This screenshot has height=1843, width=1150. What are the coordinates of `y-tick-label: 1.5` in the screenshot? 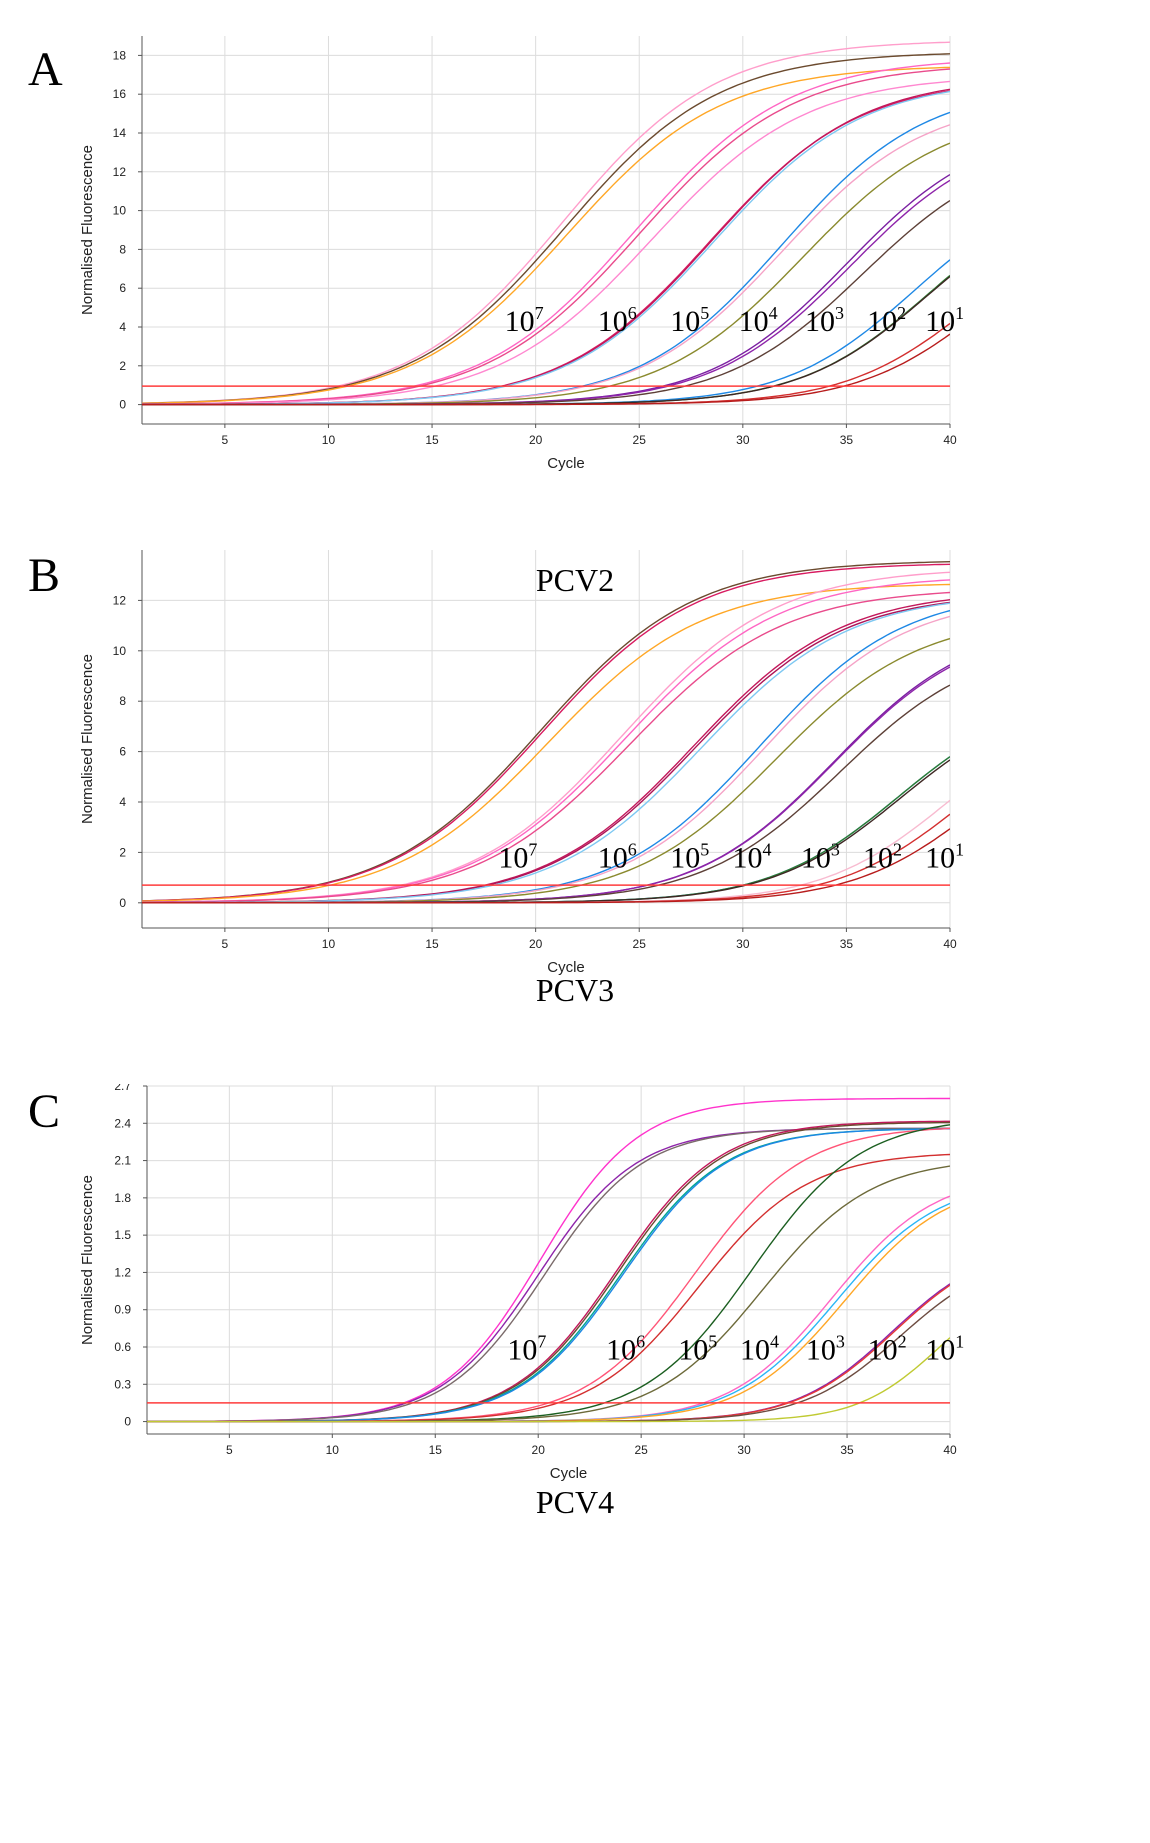 It's located at (122, 1235).